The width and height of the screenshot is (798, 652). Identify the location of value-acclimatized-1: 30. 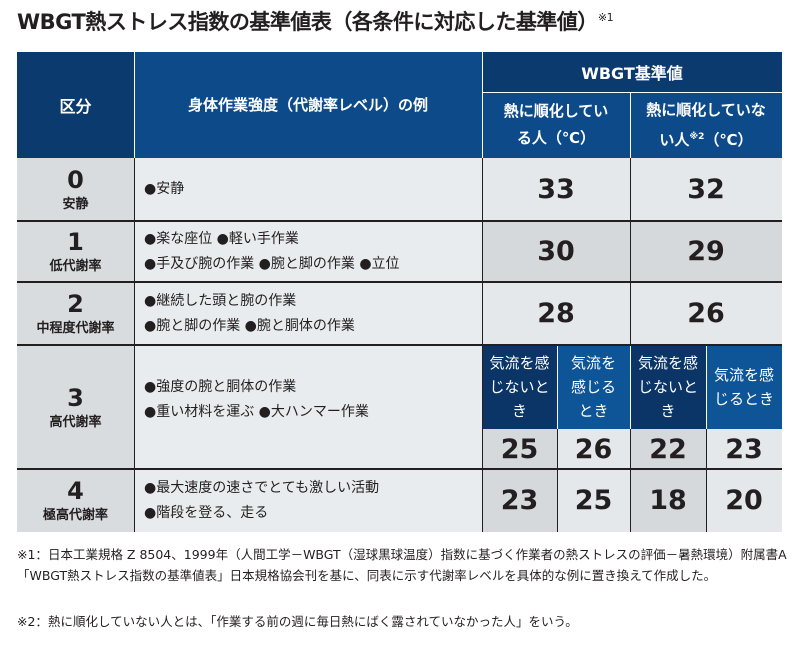
(556, 251).